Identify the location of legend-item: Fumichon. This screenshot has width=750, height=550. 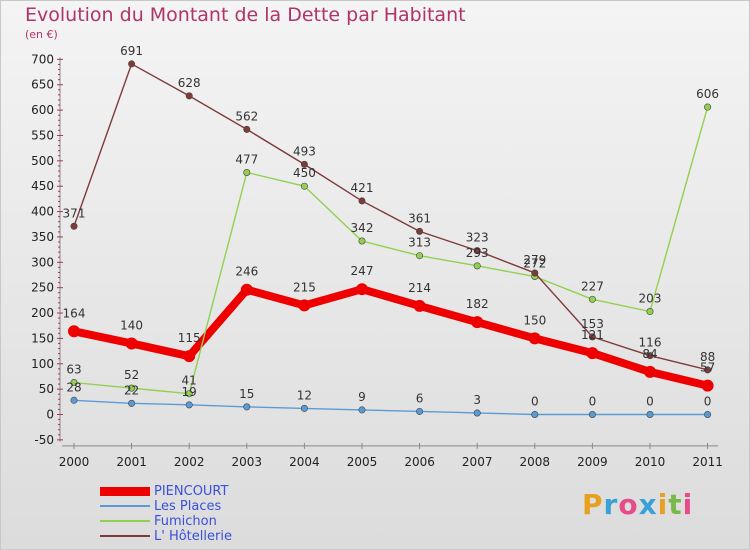
(210, 521).